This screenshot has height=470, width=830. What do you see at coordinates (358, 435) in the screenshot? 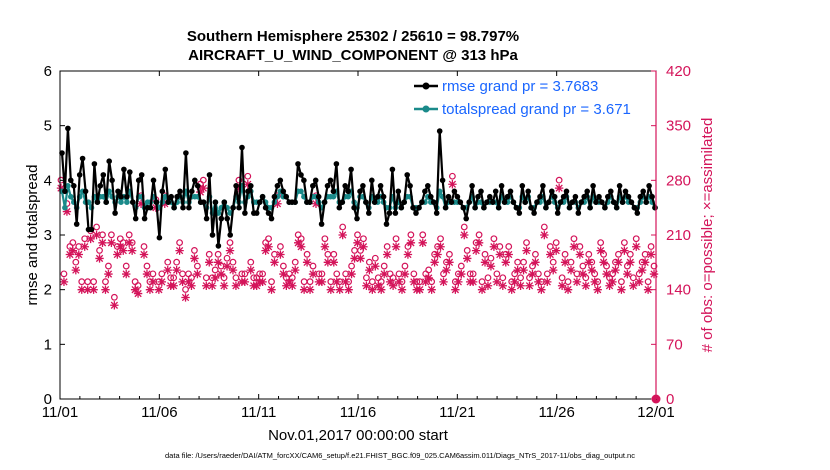
I see `x-axis-label: Nov.01,2017 00:00:00 start` at bounding box center [358, 435].